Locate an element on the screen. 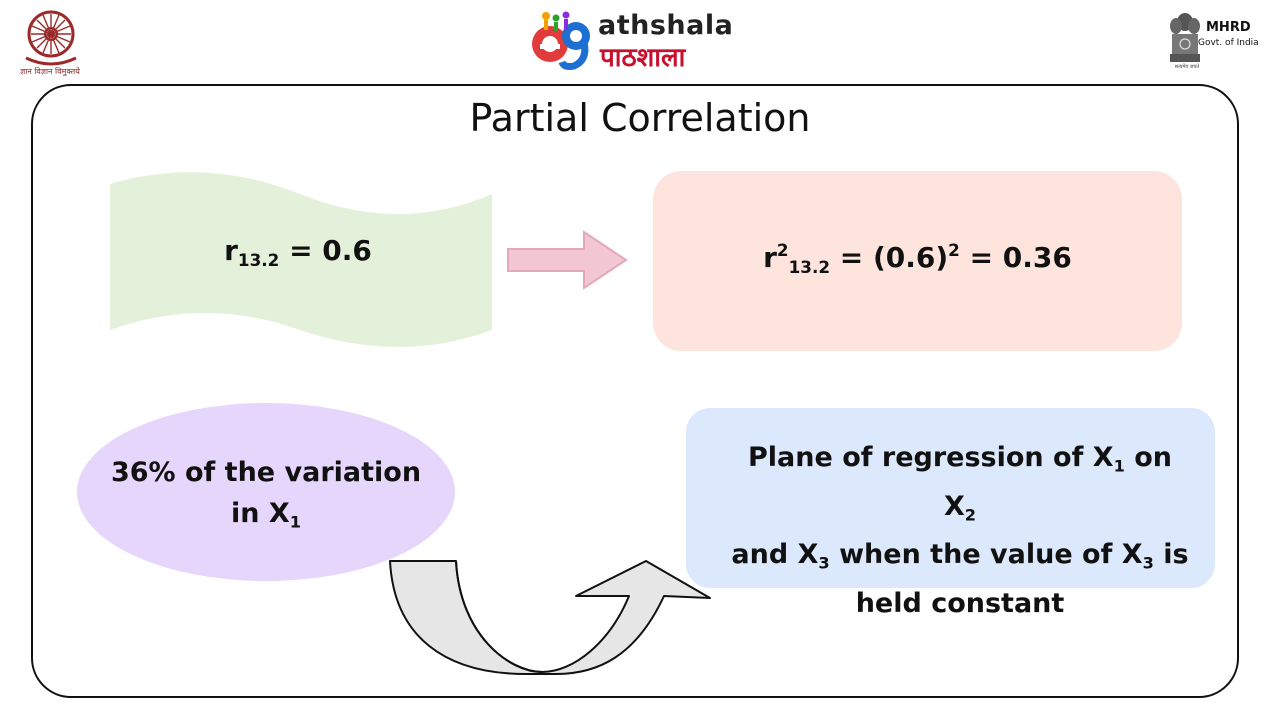 This screenshot has height=720, width=1280. plane-line-3: held constant is located at coordinates (960, 603).